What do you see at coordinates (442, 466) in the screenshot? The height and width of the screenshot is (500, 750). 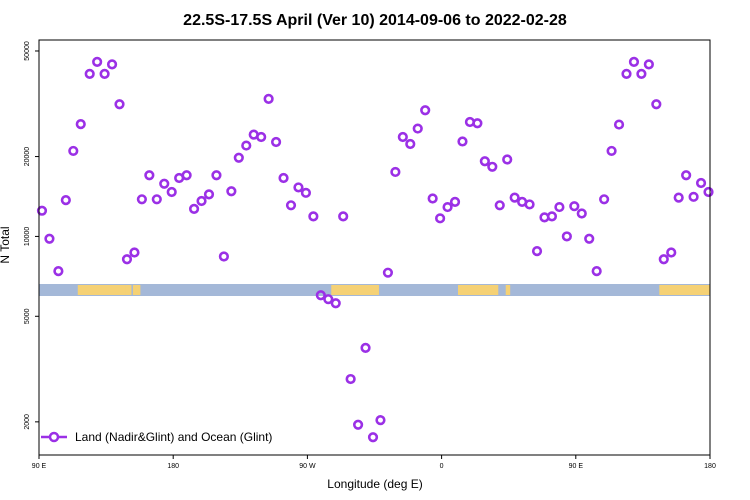 I see `x-tick-label: 0` at bounding box center [442, 466].